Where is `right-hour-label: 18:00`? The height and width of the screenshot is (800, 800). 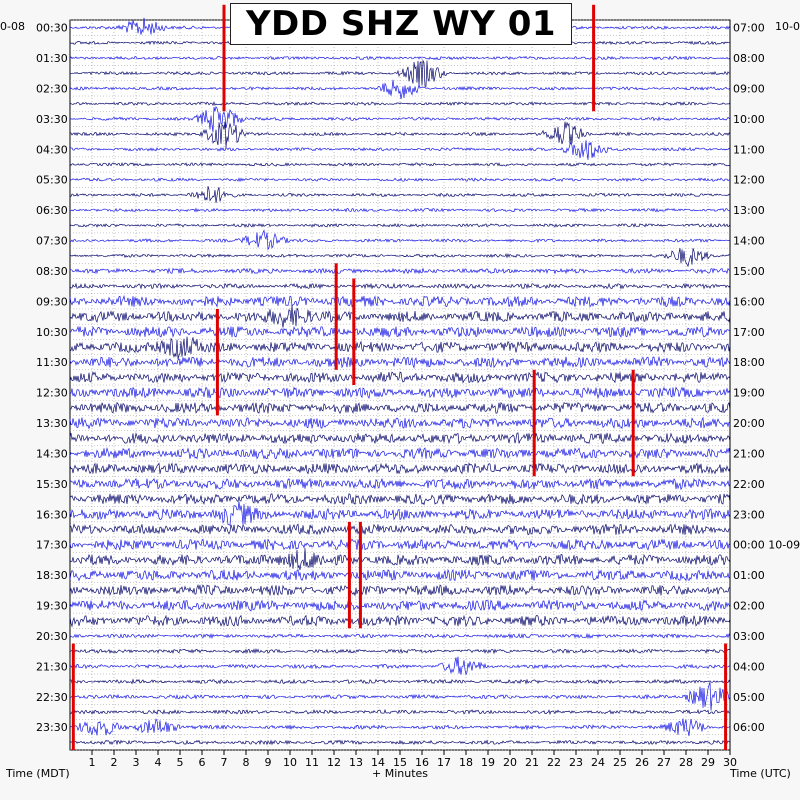 right-hour-label: 18:00 is located at coordinates (749, 362).